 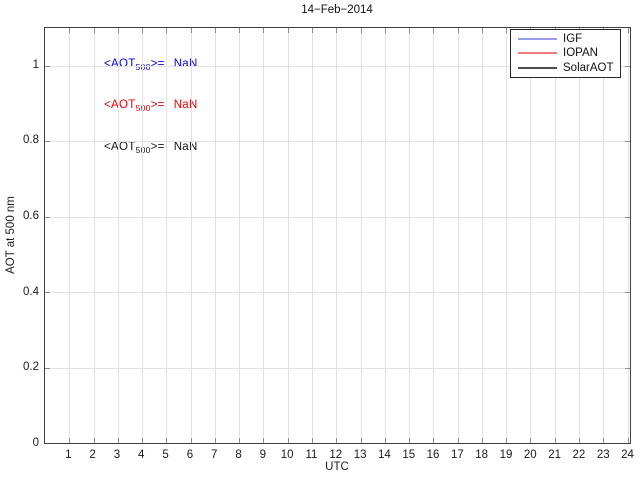 What do you see at coordinates (603, 455) in the screenshot?
I see `x-tick-label: 23` at bounding box center [603, 455].